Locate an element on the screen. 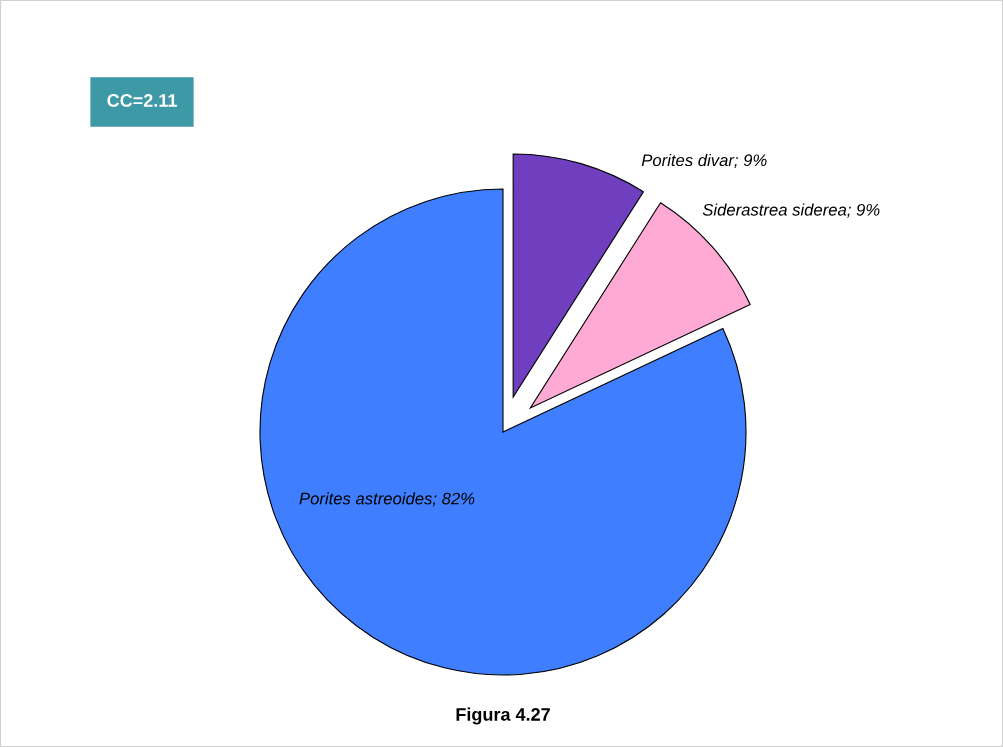  slice-label: Siderastrea siderea; 9% is located at coordinates (791, 210).